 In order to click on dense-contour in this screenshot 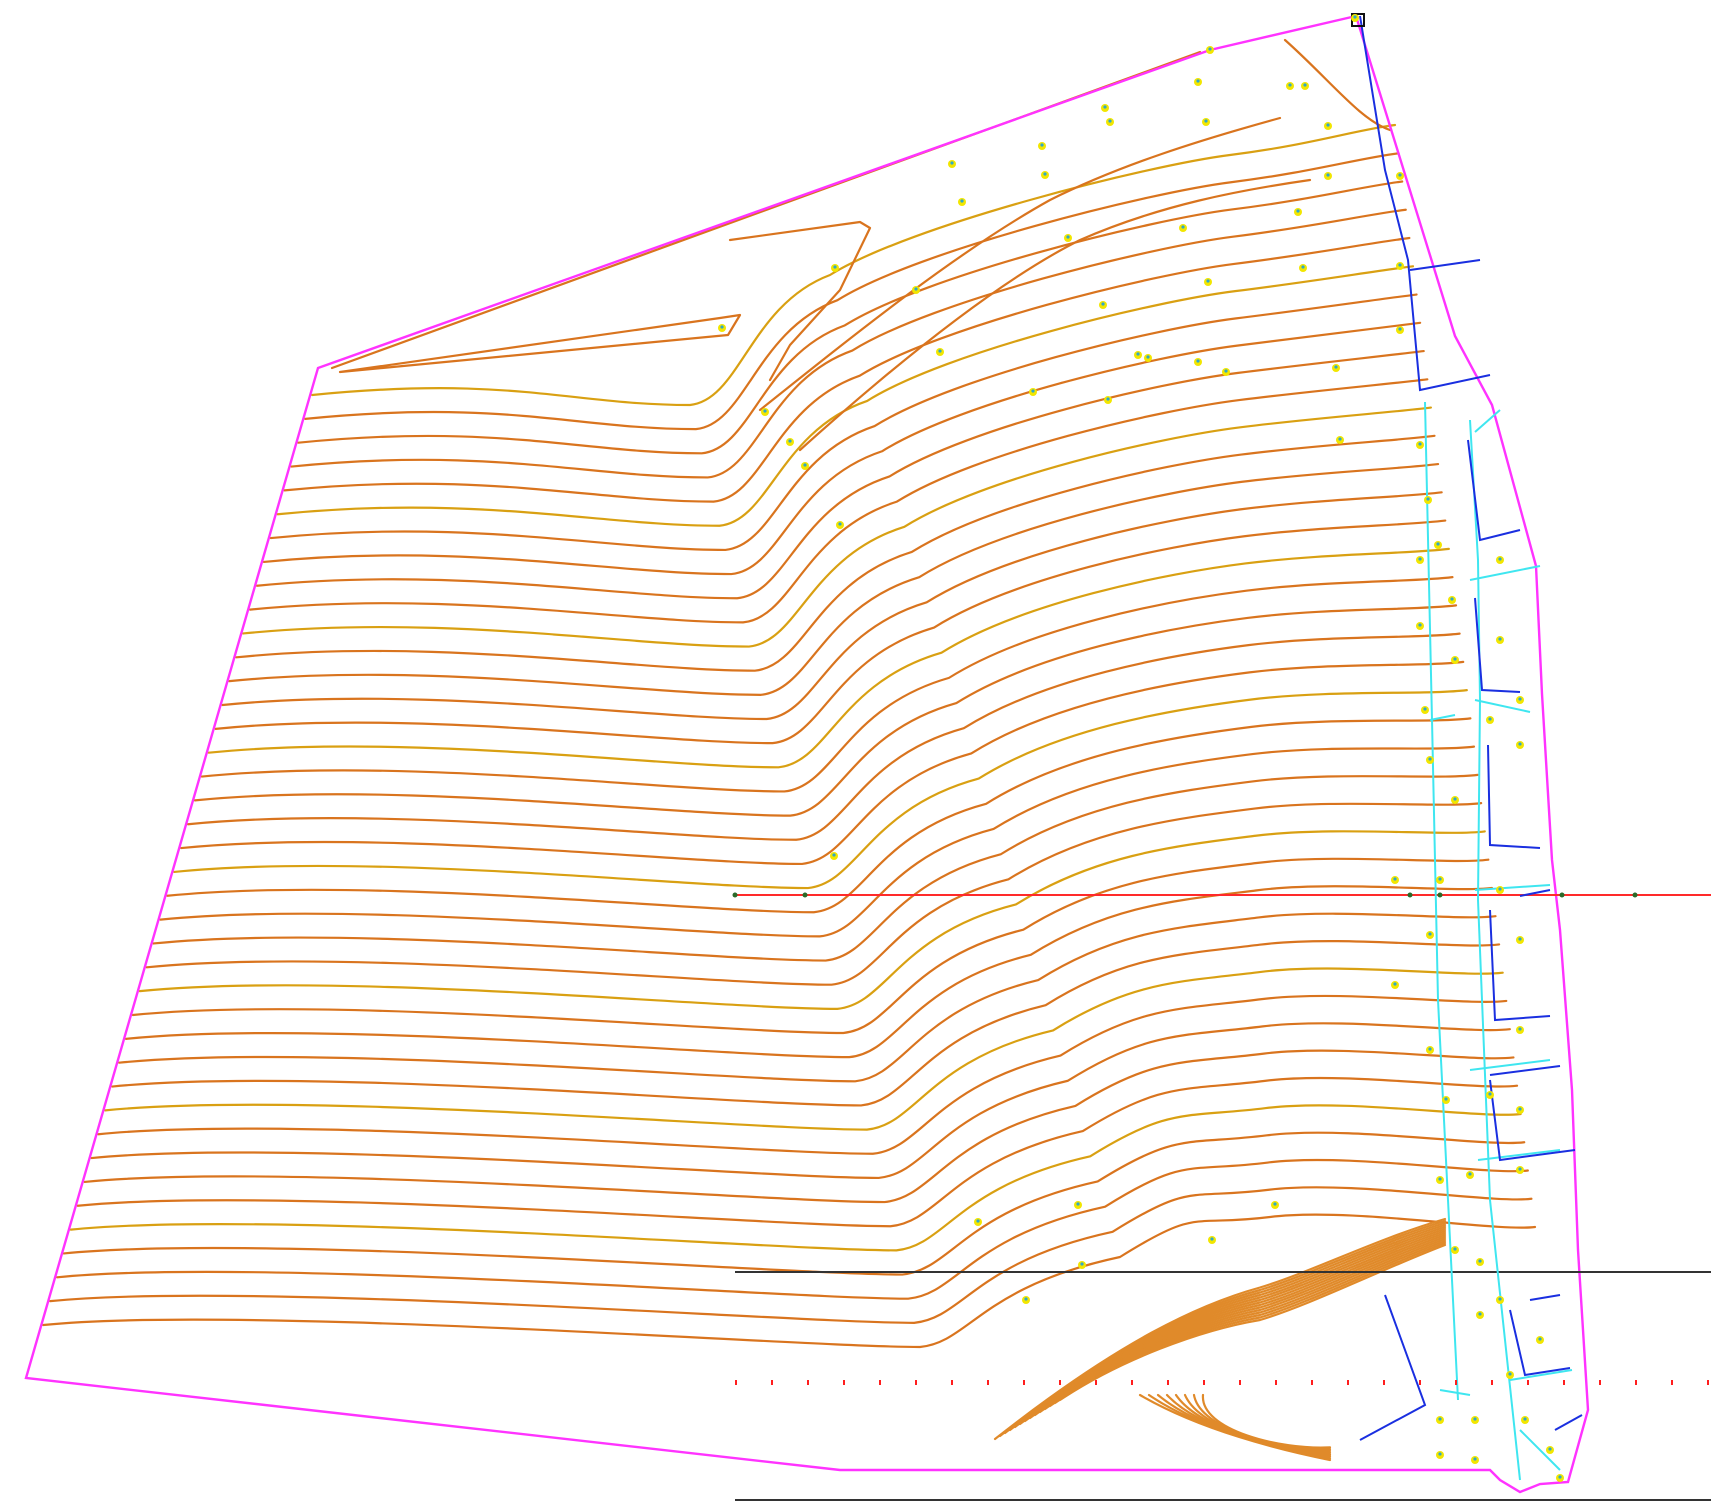, I will do `click(1247, 1323)`.